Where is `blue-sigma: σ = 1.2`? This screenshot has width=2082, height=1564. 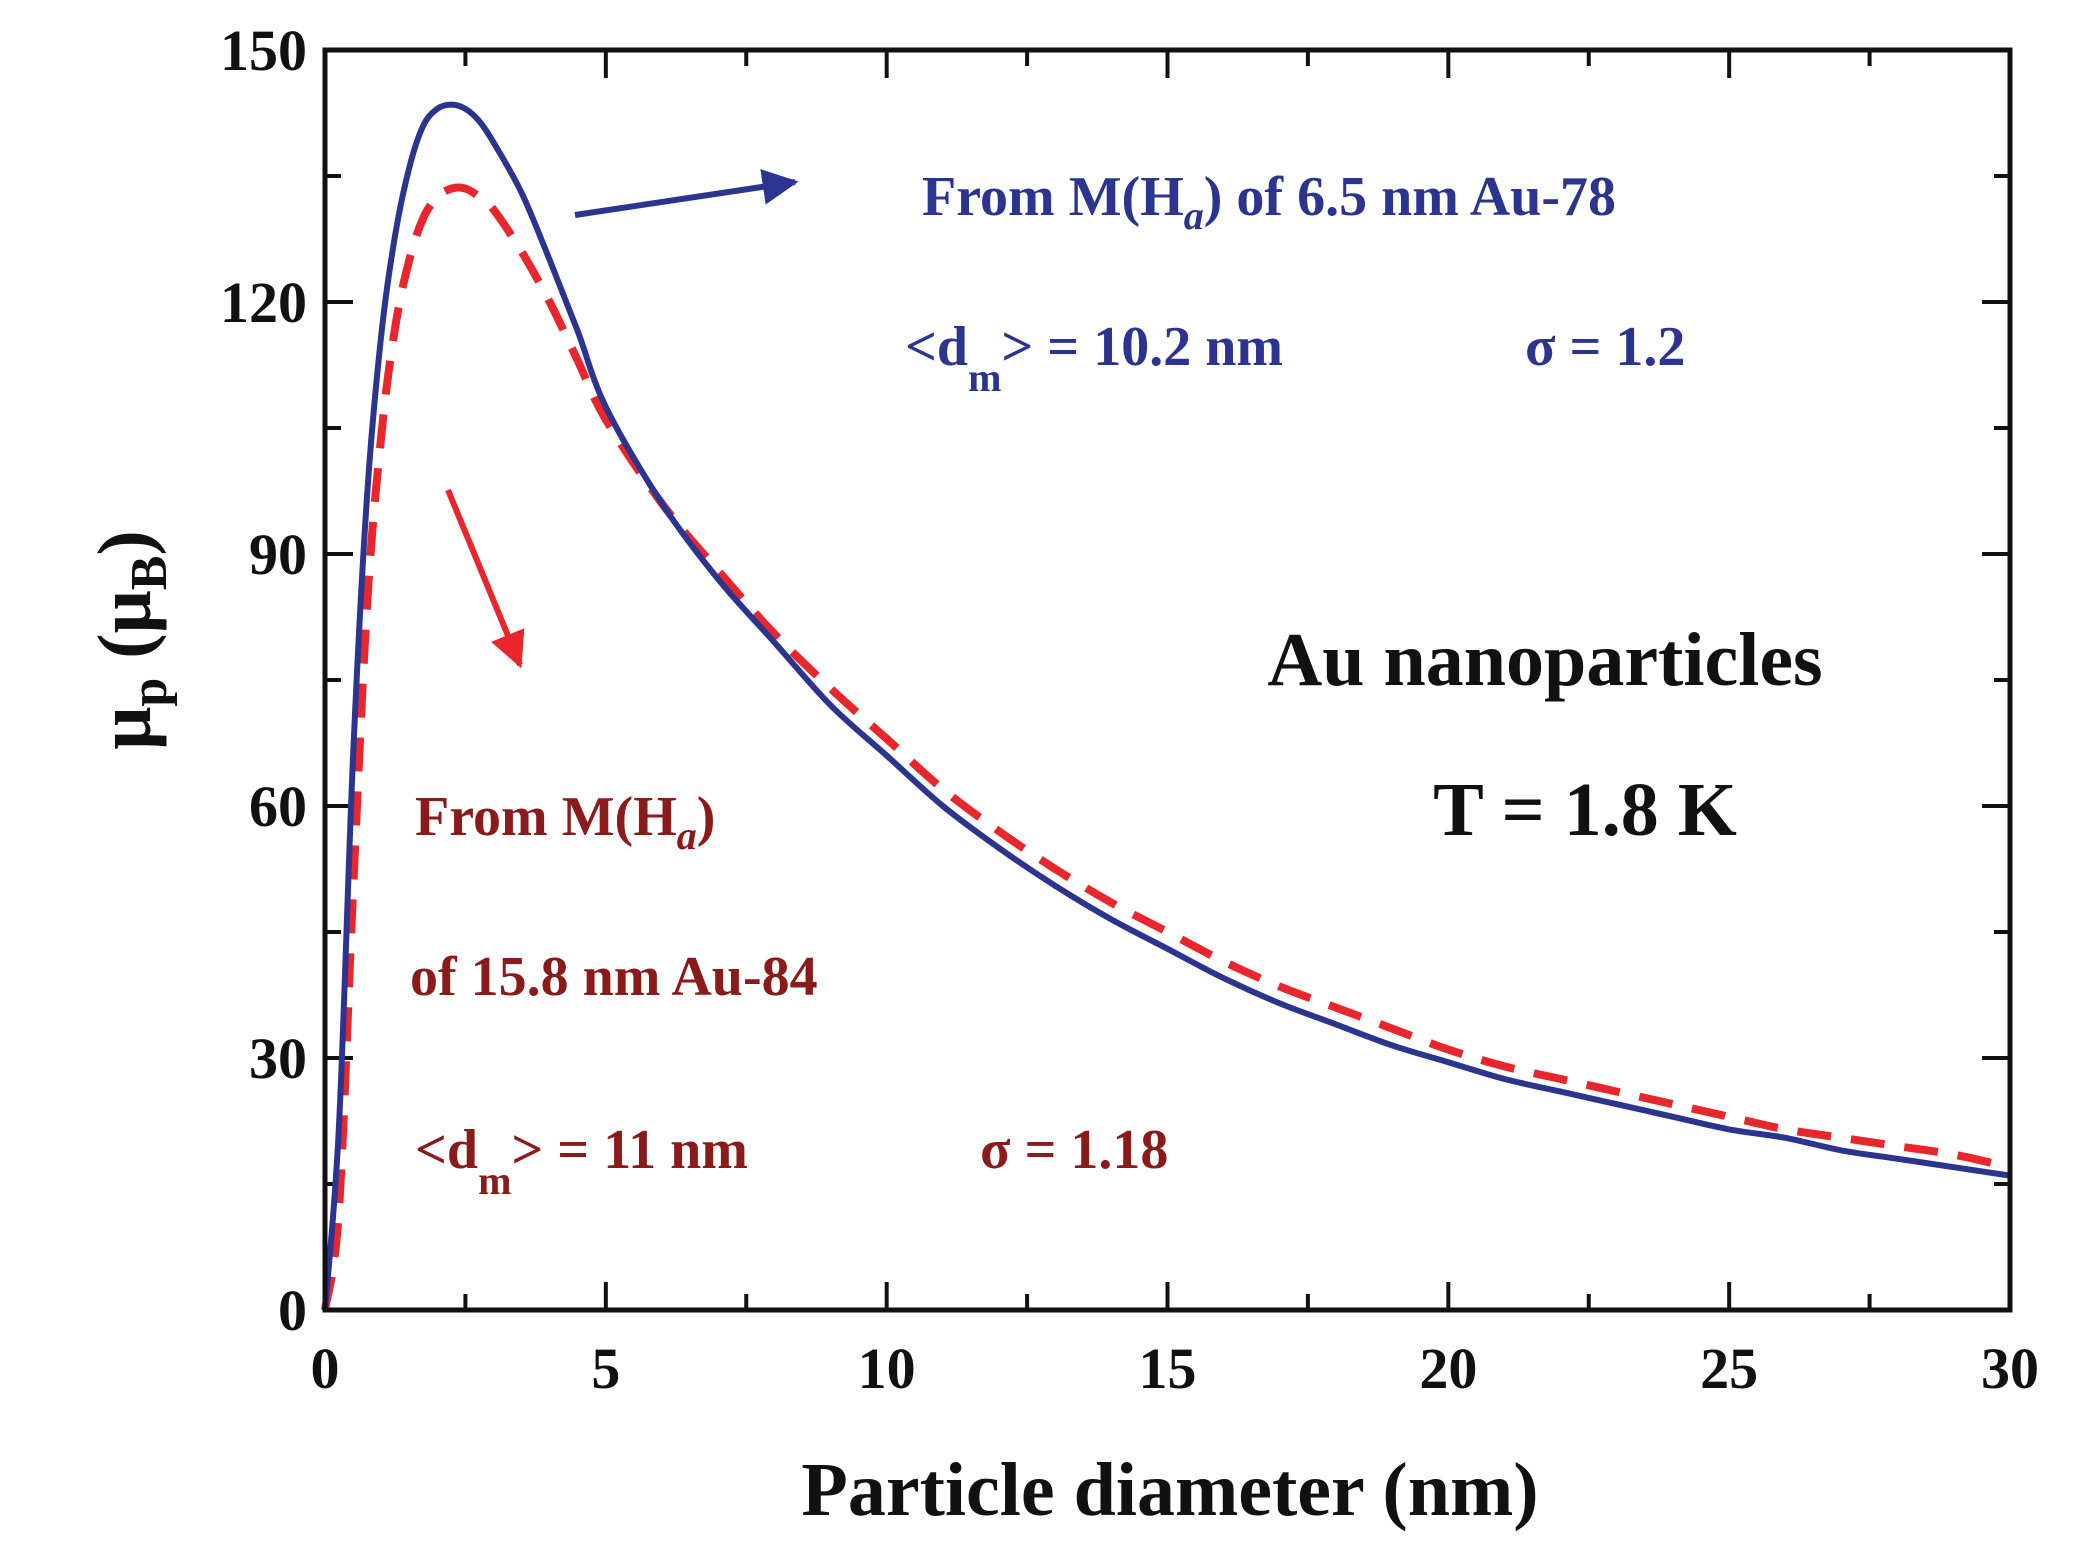 blue-sigma: σ = 1.2 is located at coordinates (1605, 347).